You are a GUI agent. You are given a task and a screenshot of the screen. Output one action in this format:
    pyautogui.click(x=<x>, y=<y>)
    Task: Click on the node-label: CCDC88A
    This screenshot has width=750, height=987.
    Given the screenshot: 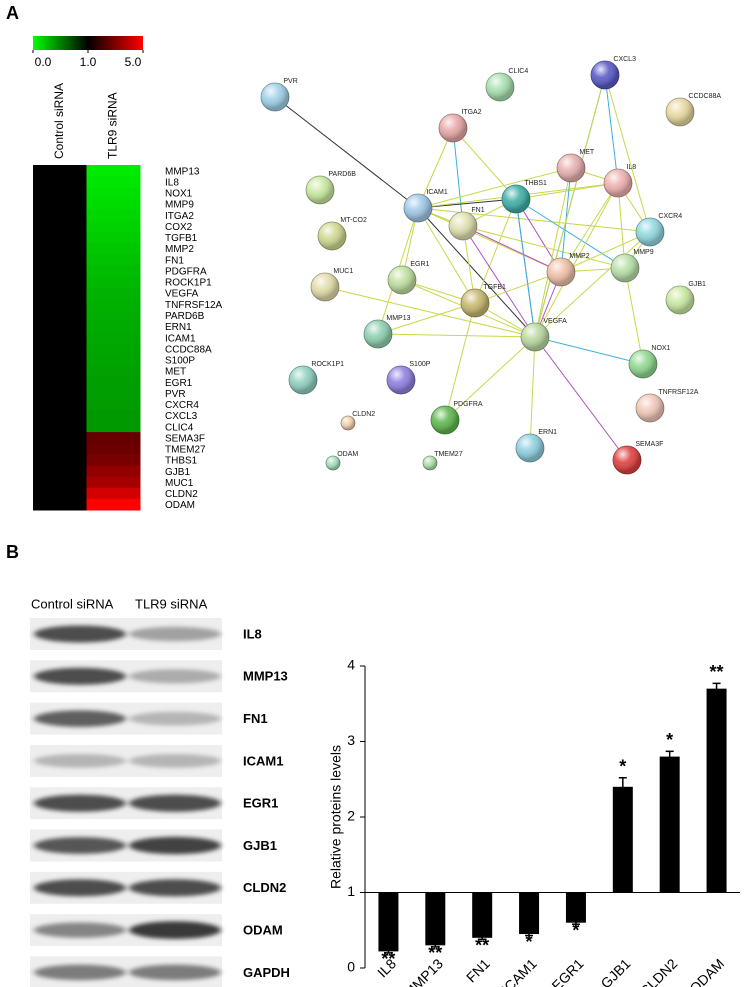 What is the action you would take?
    pyautogui.click(x=704, y=96)
    